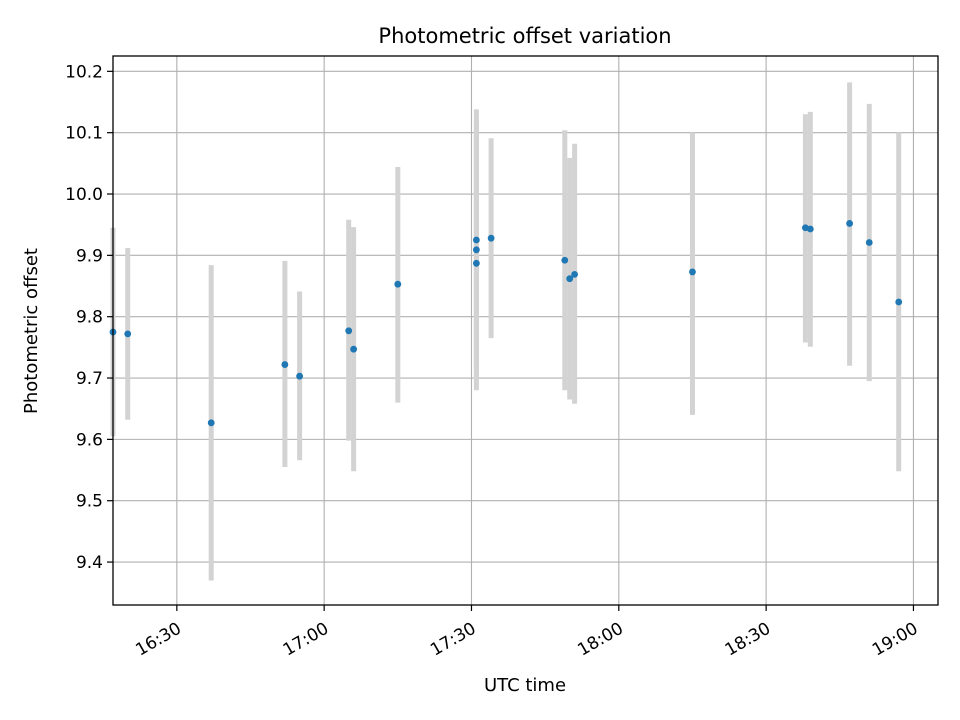  Describe the element at coordinates (158, 640) in the screenshot. I see `x-tick-label: 16:30` at that location.